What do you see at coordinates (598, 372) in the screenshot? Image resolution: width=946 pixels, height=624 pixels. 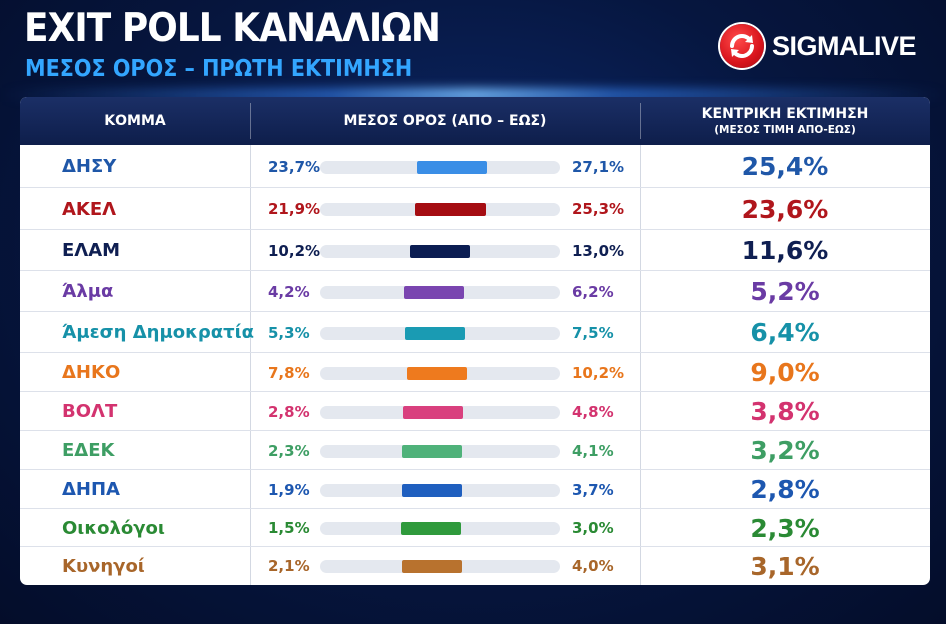 I see `range-high-label: 10,2%` at bounding box center [598, 372].